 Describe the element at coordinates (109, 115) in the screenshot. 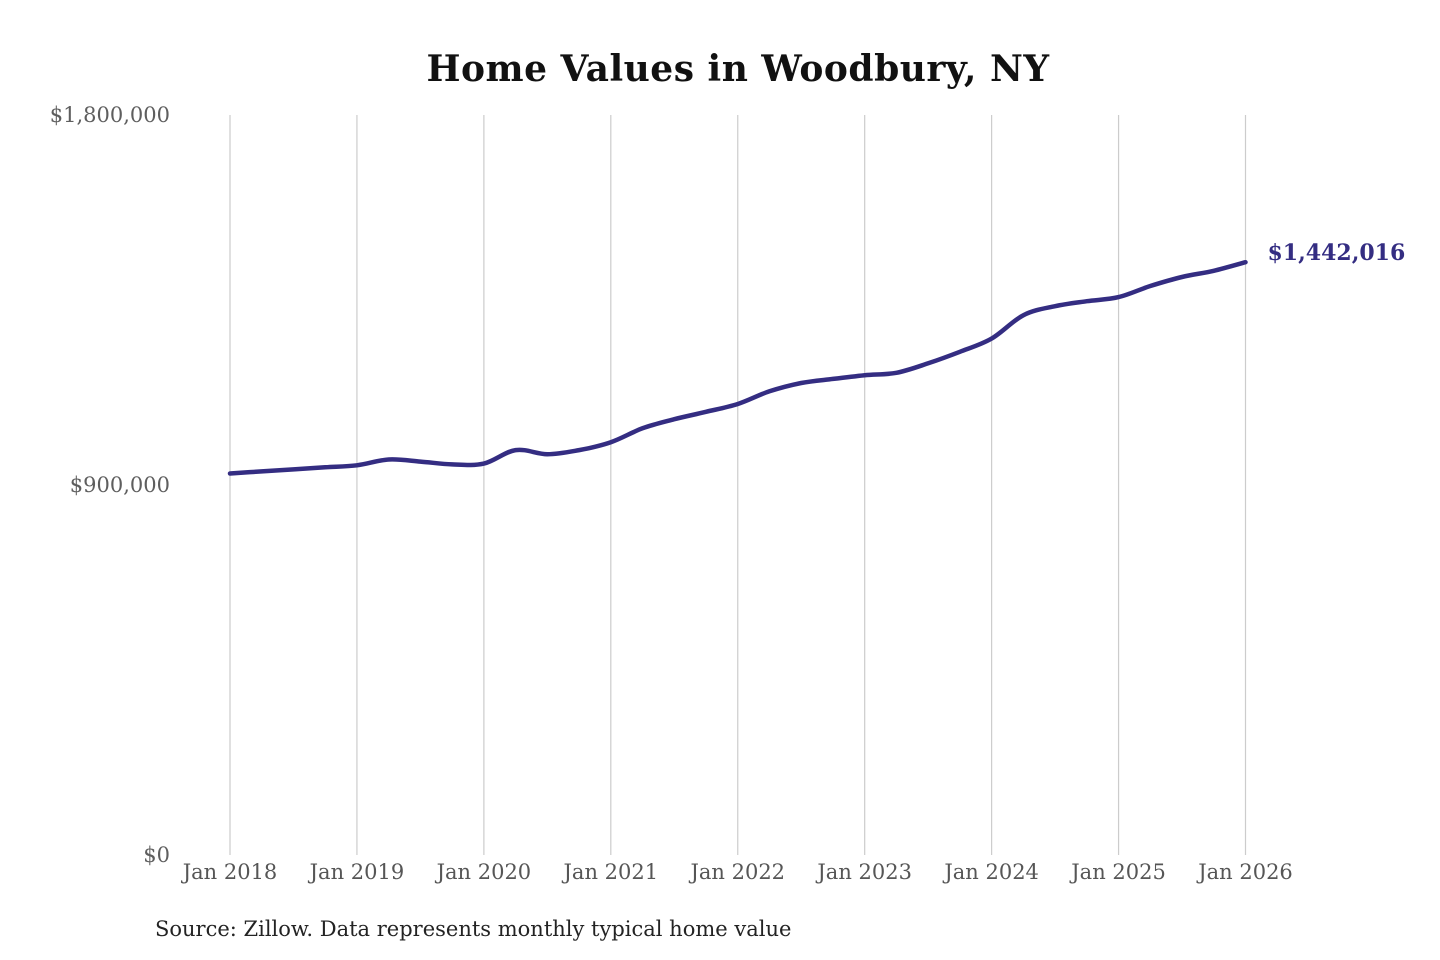

I see `y-axis-tick-label: $1,800,000` at that location.